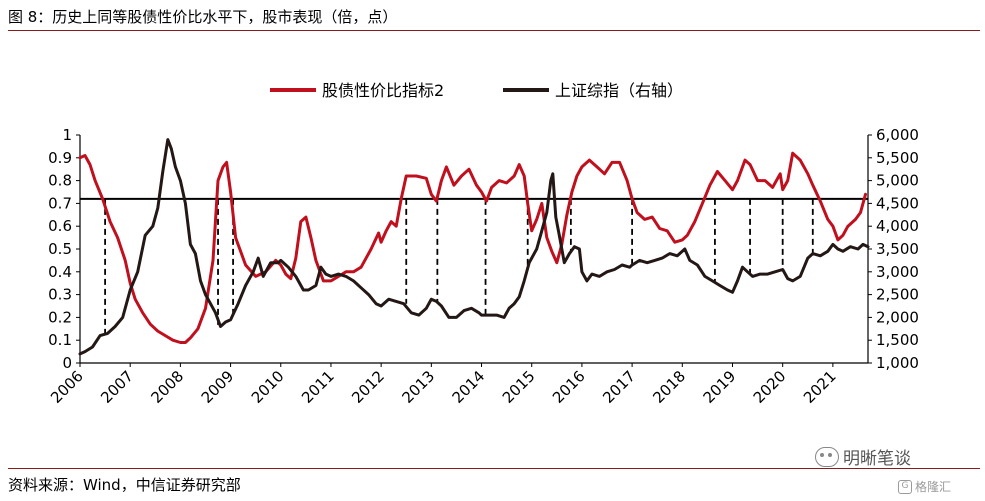 The image size is (985, 501). Describe the element at coordinates (897, 203) in the screenshot. I see `right-tick-label: 4,500` at that location.